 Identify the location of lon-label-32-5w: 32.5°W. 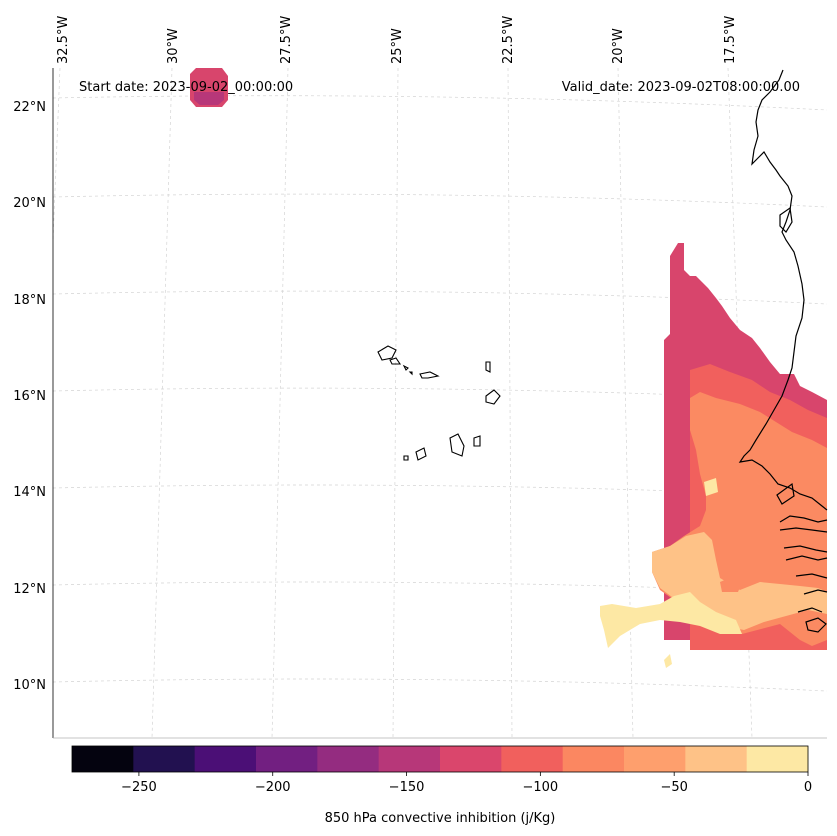
(63, 40).